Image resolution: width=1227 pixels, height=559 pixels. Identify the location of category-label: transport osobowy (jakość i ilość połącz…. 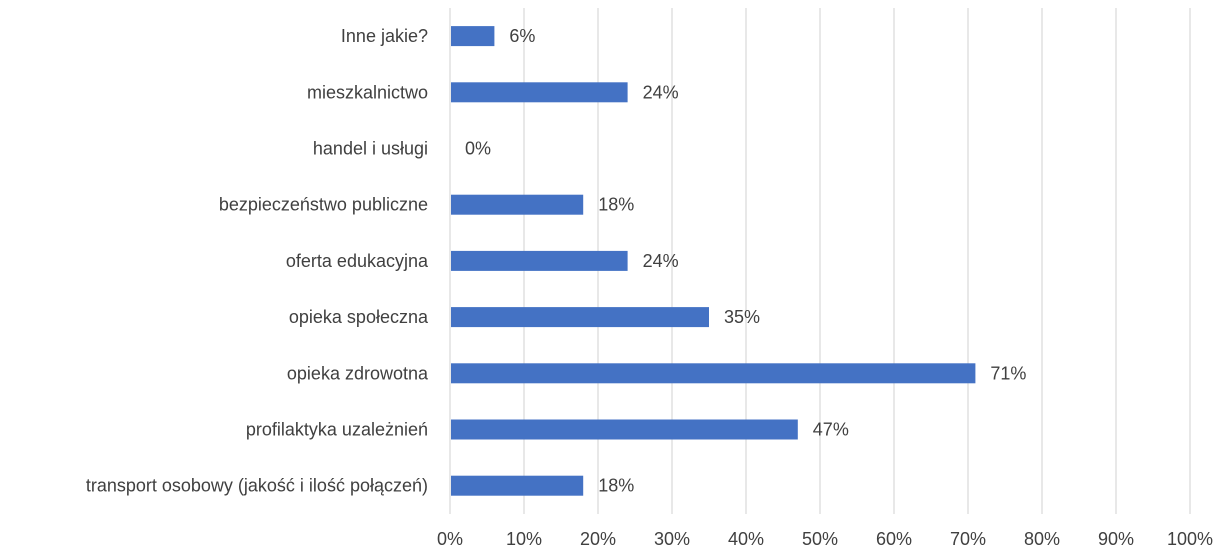
(257, 486).